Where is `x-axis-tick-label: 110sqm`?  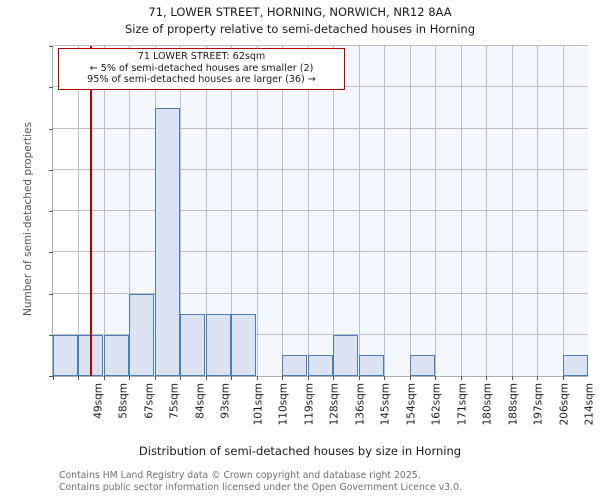 x-axis-tick-label: 110sqm is located at coordinates (283, 404).